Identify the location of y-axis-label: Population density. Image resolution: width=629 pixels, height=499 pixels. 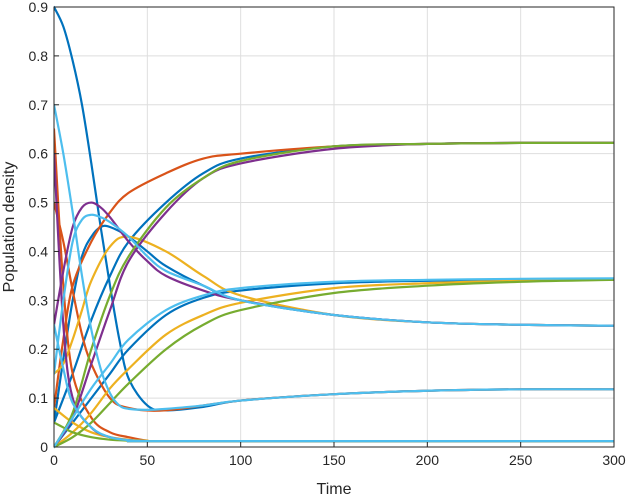
(9, 227).